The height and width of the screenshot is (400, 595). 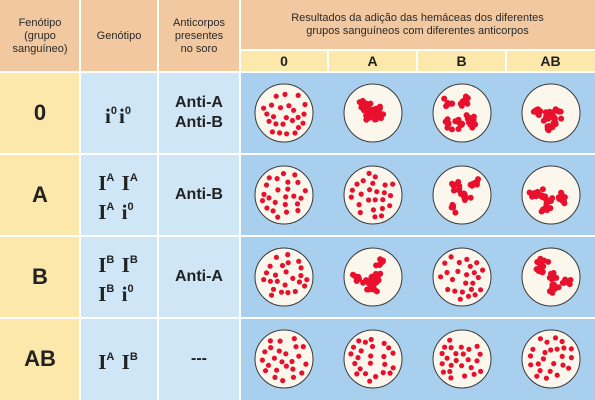 What do you see at coordinates (119, 35) in the screenshot?
I see `header-genotype-label: Genótipo` at bounding box center [119, 35].